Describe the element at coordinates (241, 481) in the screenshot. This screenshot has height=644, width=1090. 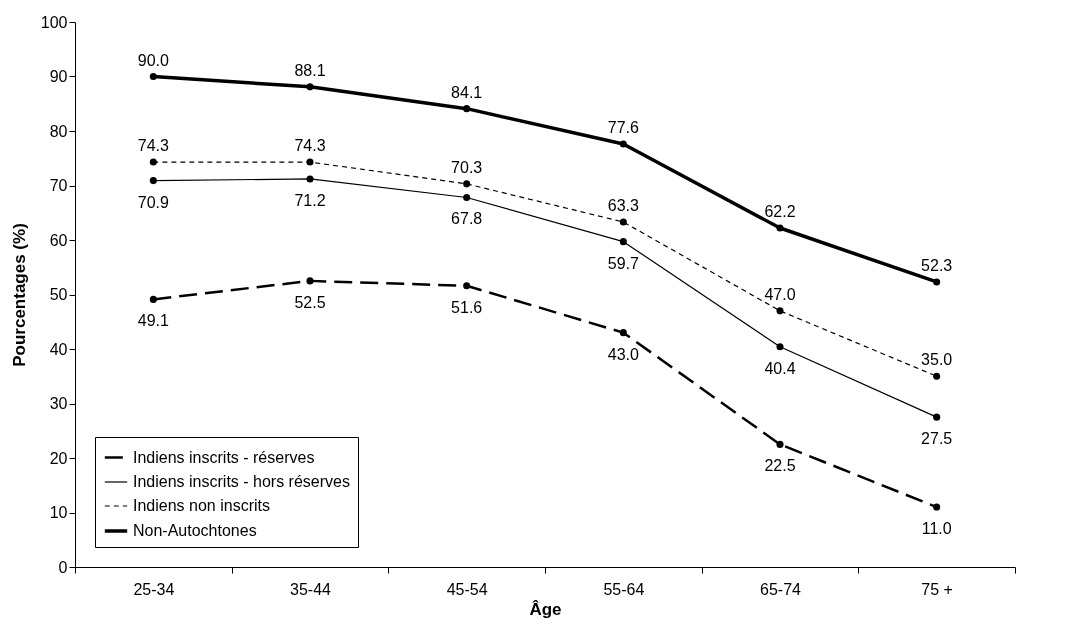
I see `legend-label: Indiens inscrits - hors réserves` at that location.